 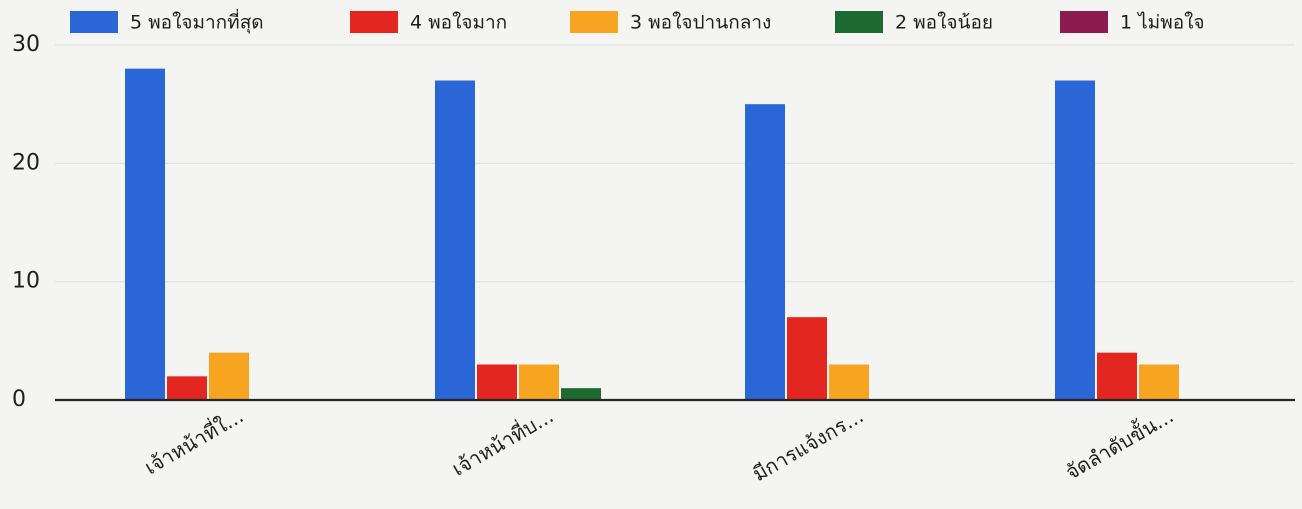 What do you see at coordinates (944, 23) in the screenshot?
I see `legend-label: 2 พอใจน้อย` at bounding box center [944, 23].